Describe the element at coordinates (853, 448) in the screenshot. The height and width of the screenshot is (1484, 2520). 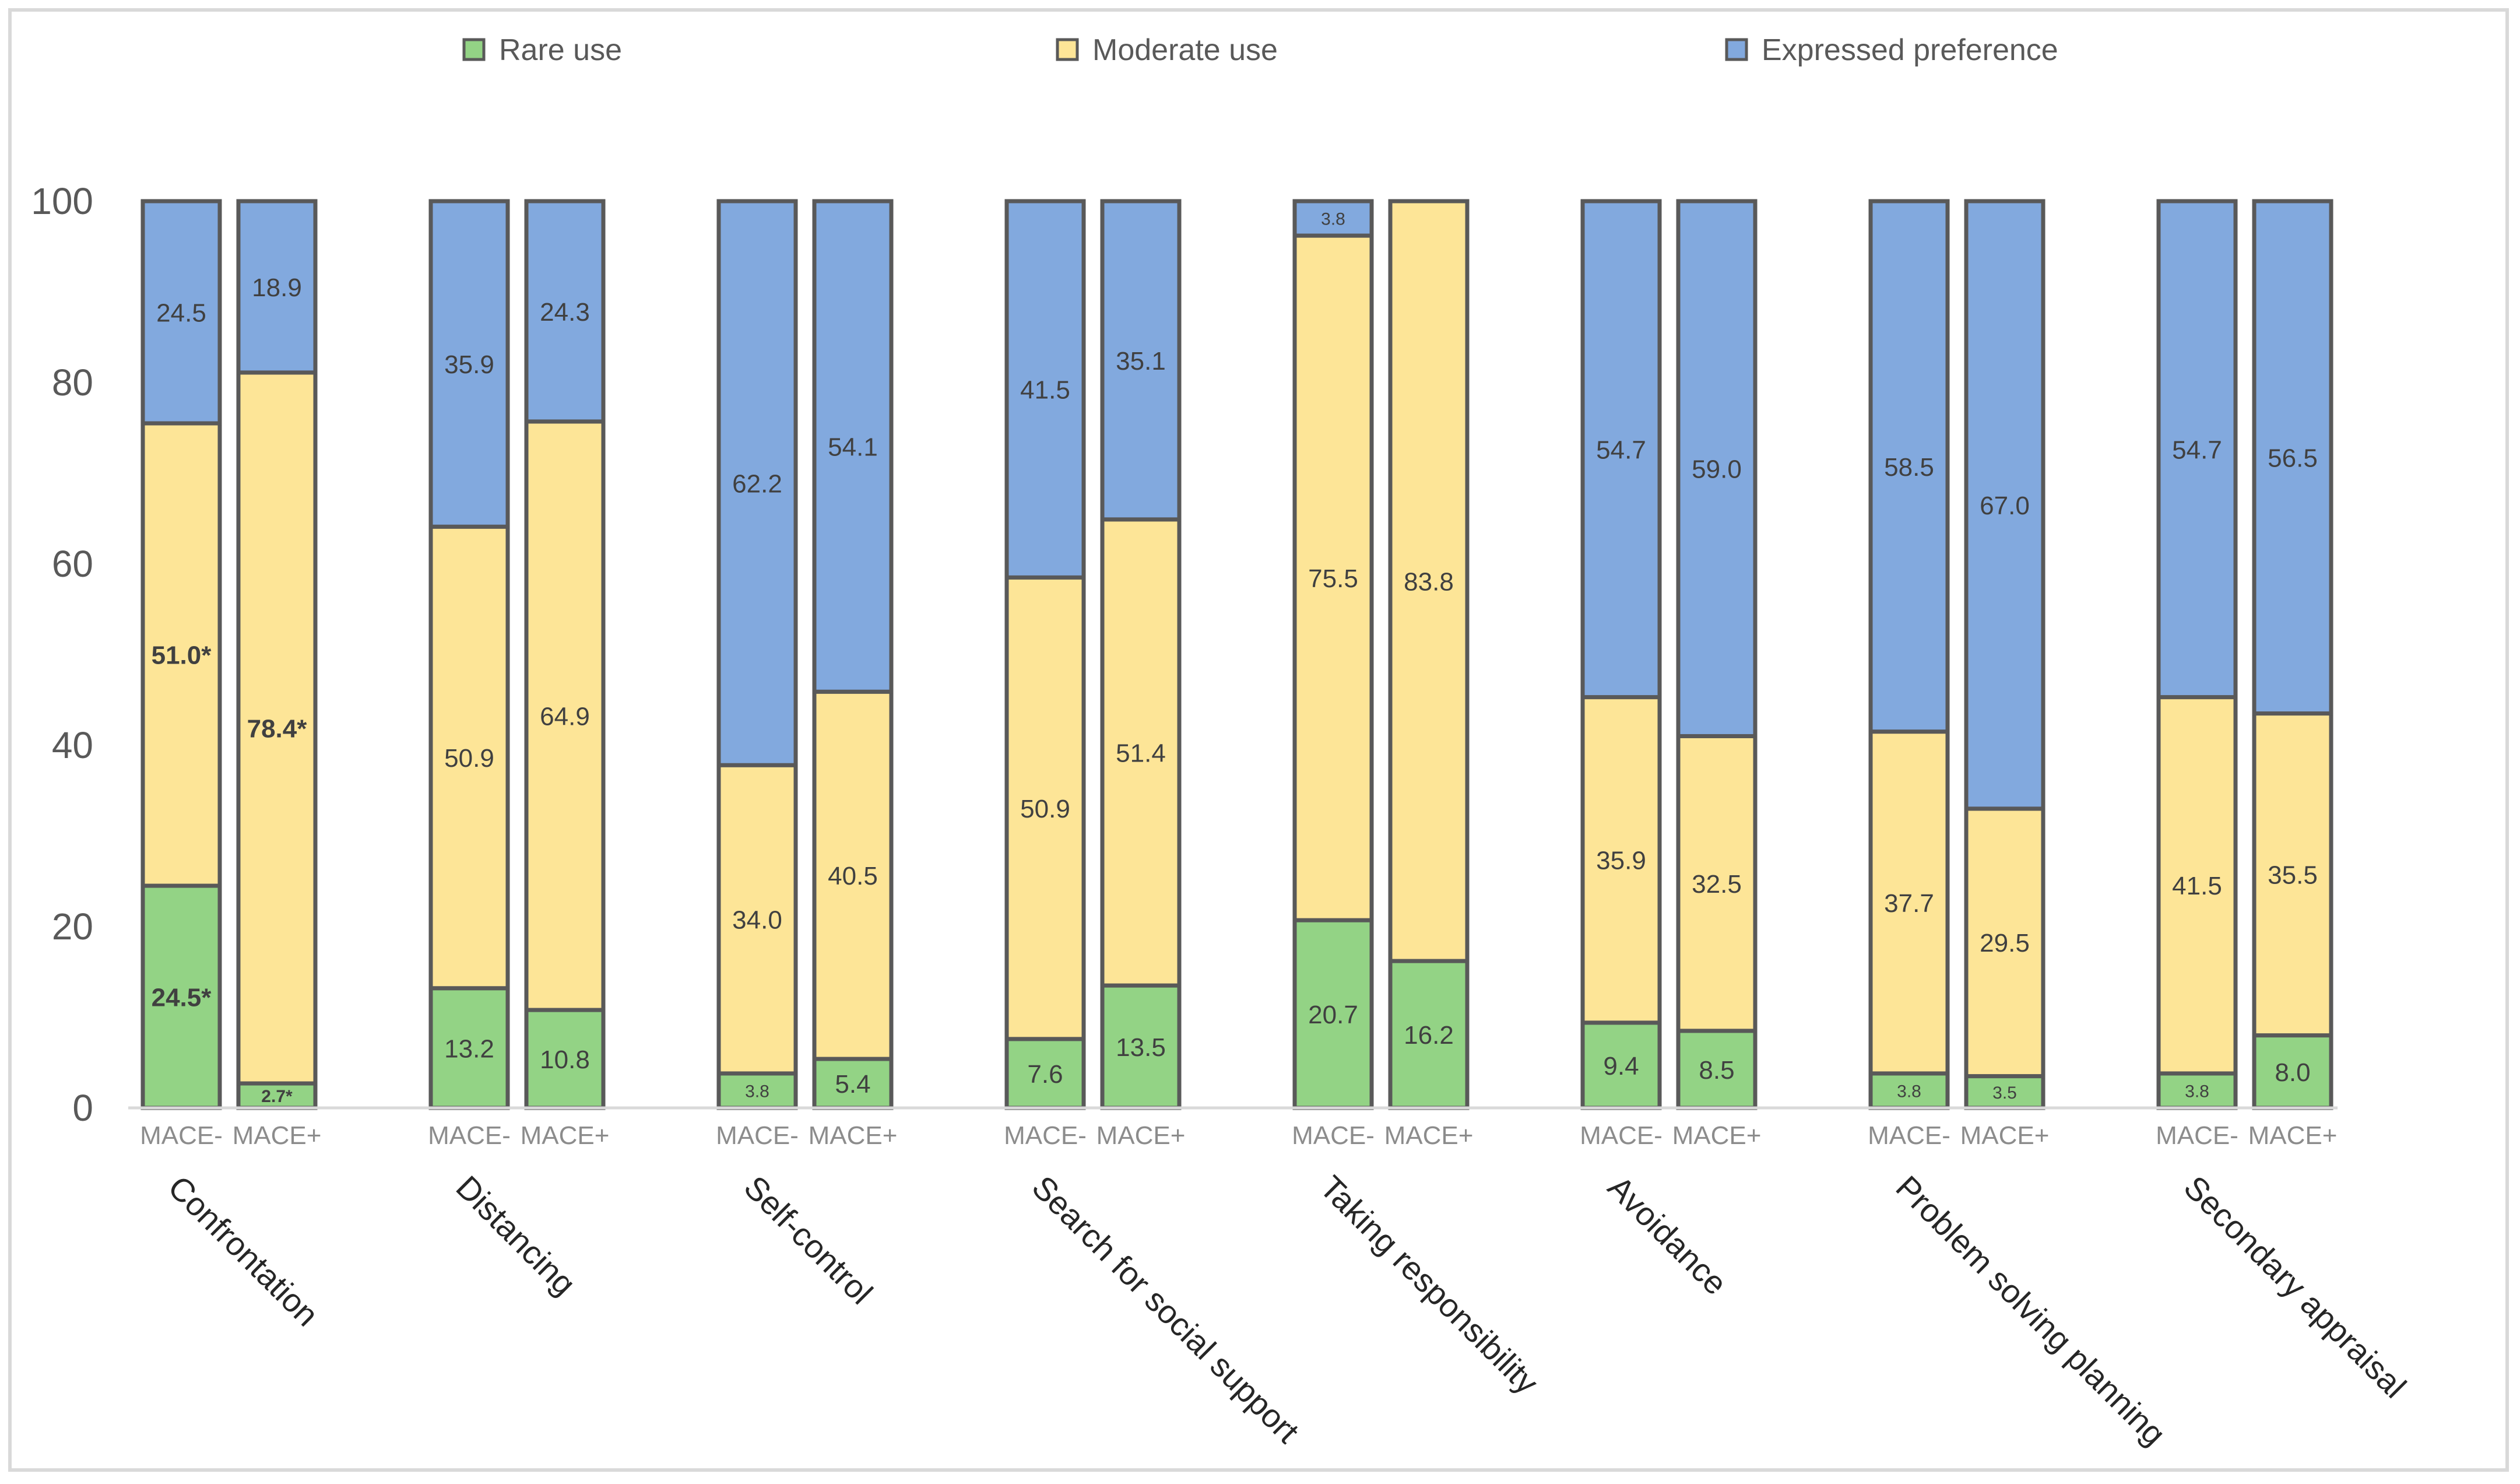
I see `data-label-preference: 54.1` at that location.